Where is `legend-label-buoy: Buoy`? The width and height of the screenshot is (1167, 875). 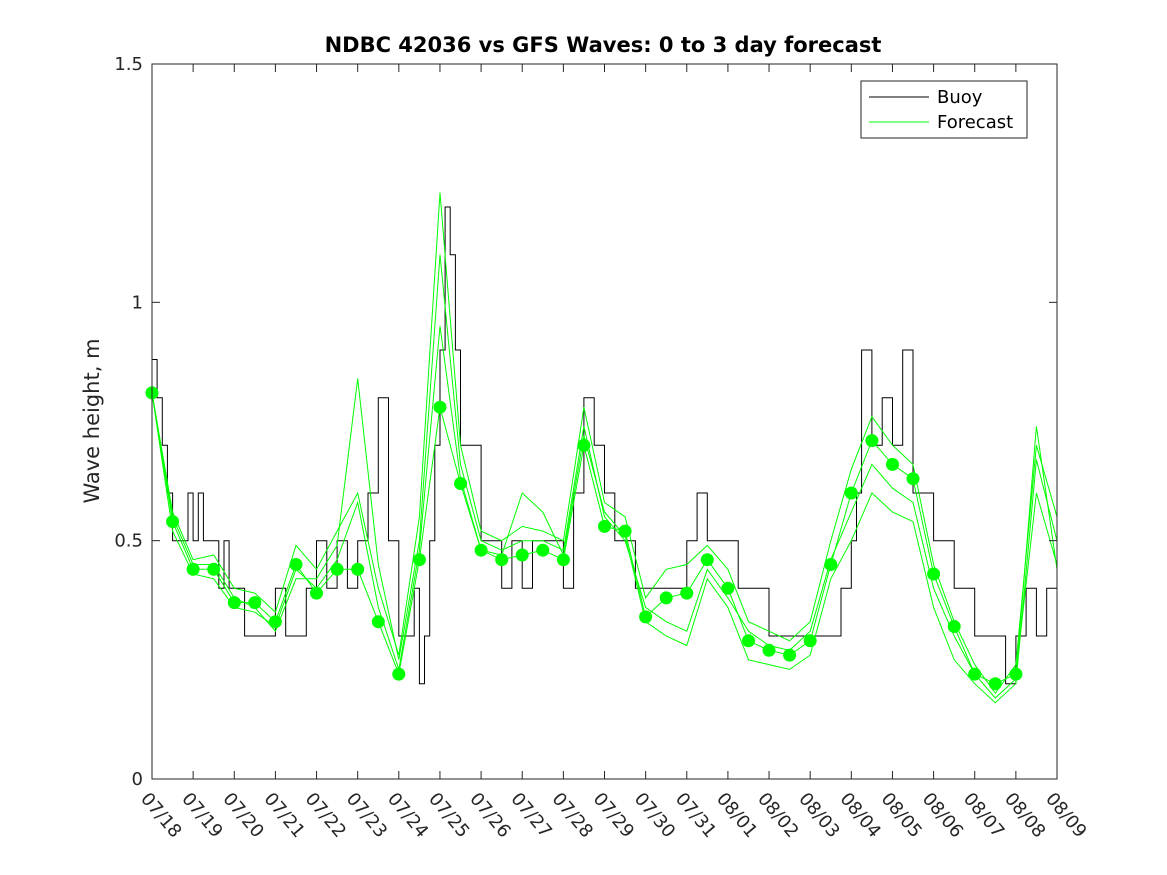
legend-label-buoy: Buoy is located at coordinates (960, 97).